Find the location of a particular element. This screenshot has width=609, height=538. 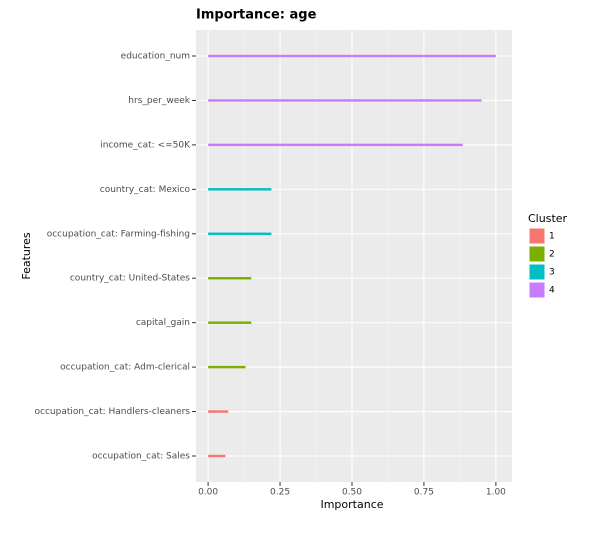

y-tick-label: country_cat: United-States is located at coordinates (130, 279).